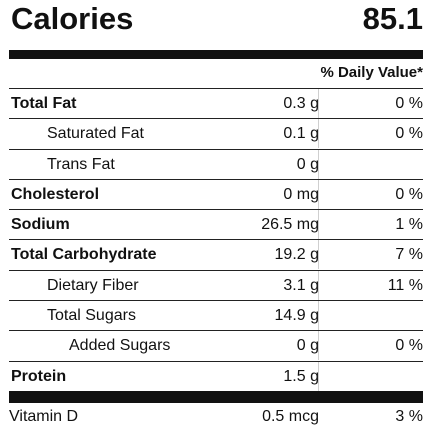 This screenshot has height=430, width=430. Describe the element at coordinates (296, 255) in the screenshot. I see `nutrient-amount: 19.2 g` at that location.